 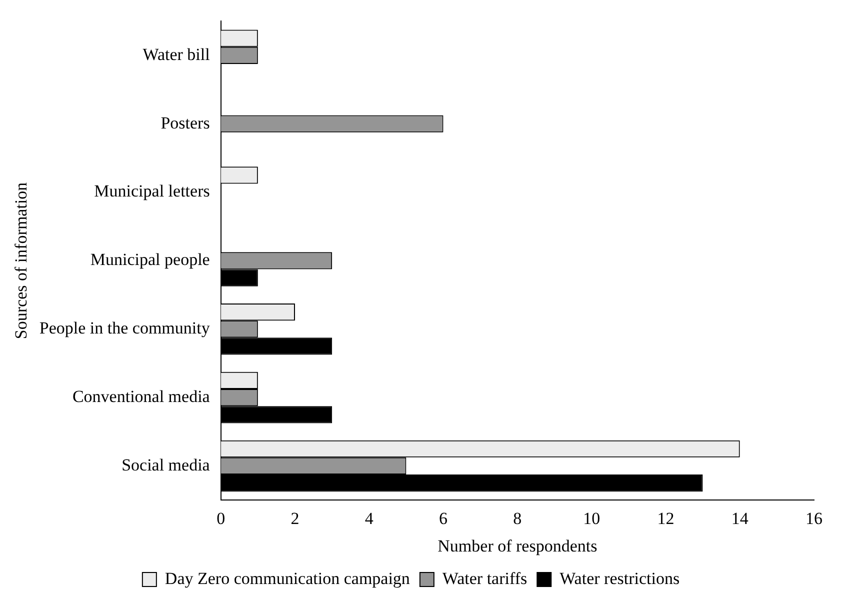 What do you see at coordinates (665, 518) in the screenshot?
I see `x-tick-label: 12` at bounding box center [665, 518].